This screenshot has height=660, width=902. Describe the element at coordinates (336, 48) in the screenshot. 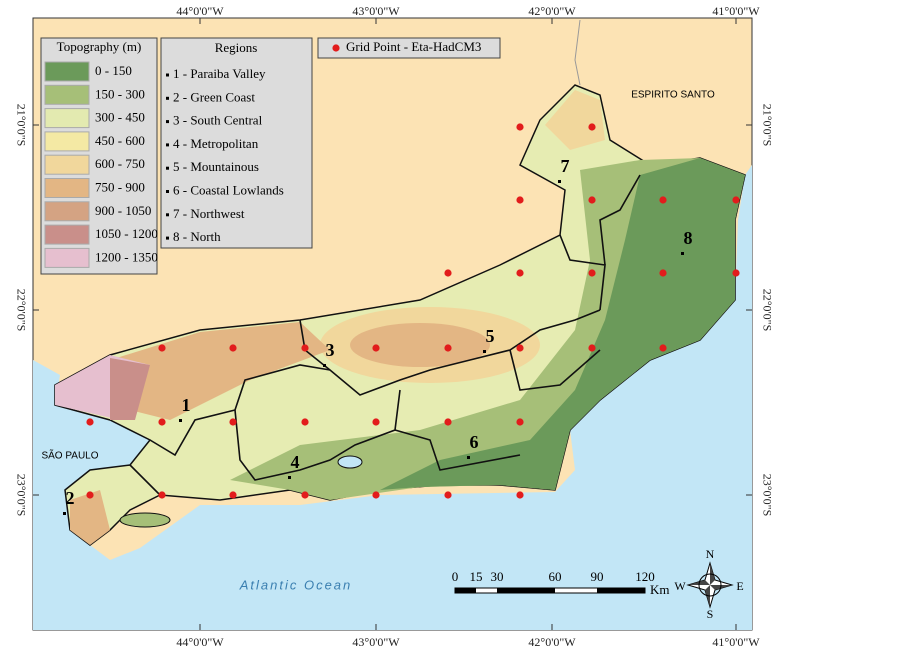

I see `legend-marker` at that location.